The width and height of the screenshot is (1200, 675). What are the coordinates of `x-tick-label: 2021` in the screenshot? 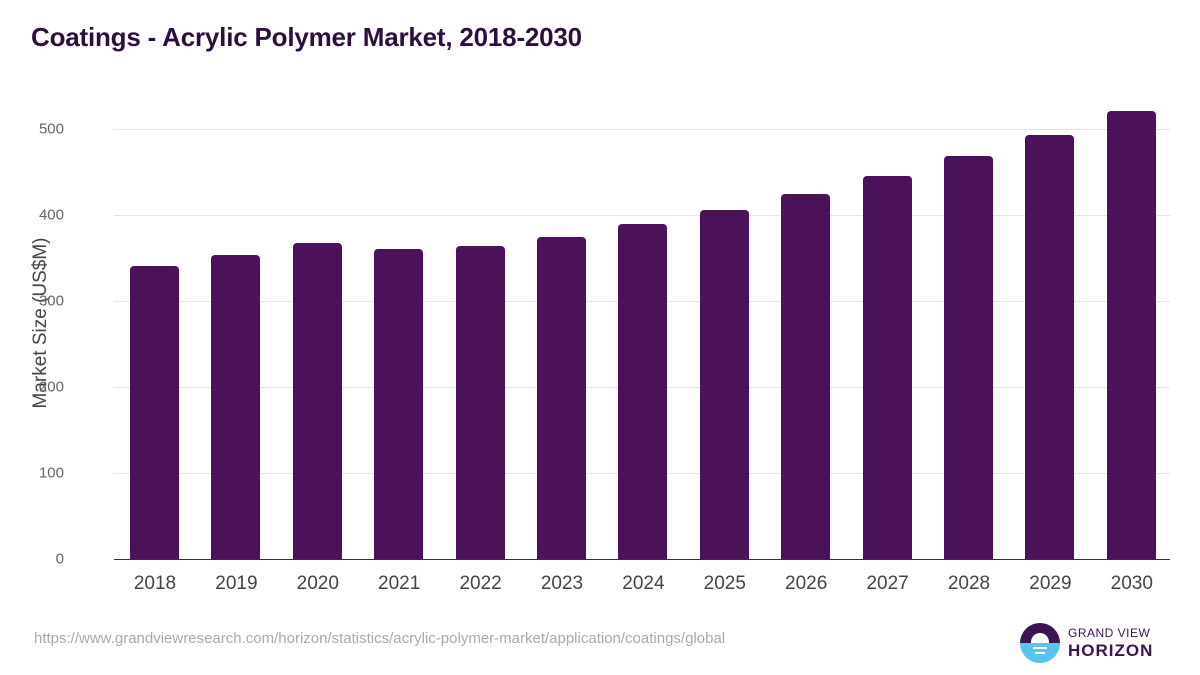 It's located at (399, 583).